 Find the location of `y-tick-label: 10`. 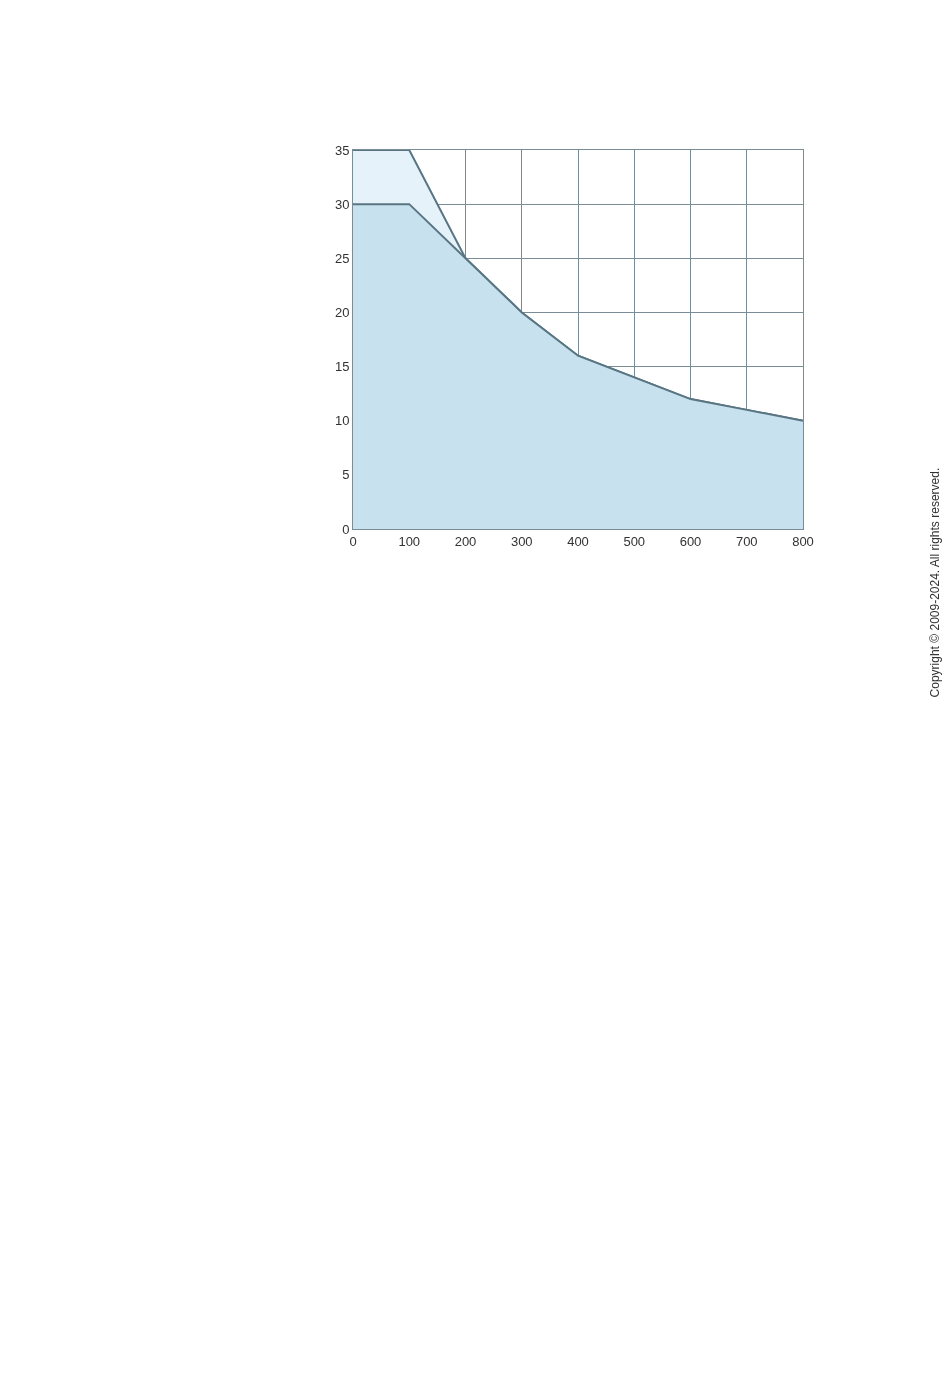

y-tick-label: 10 is located at coordinates (342, 421).